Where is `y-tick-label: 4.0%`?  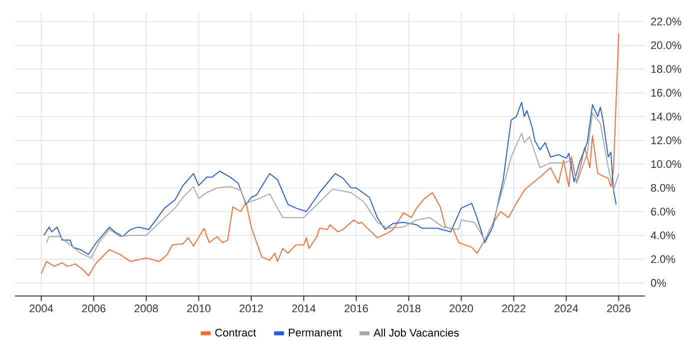
y-tick-label: 4.0% is located at coordinates (663, 236).